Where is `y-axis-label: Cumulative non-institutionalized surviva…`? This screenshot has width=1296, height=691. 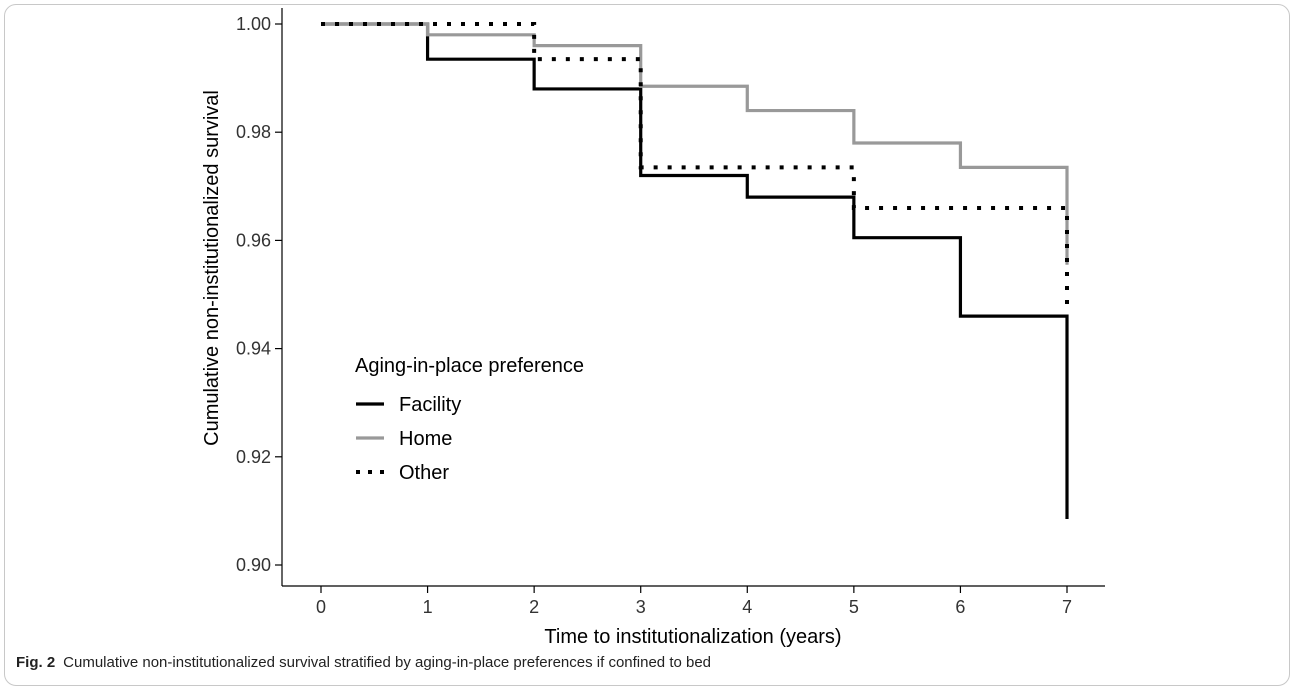 y-axis-label: Cumulative non-institutionalized surviva… is located at coordinates (212, 268).